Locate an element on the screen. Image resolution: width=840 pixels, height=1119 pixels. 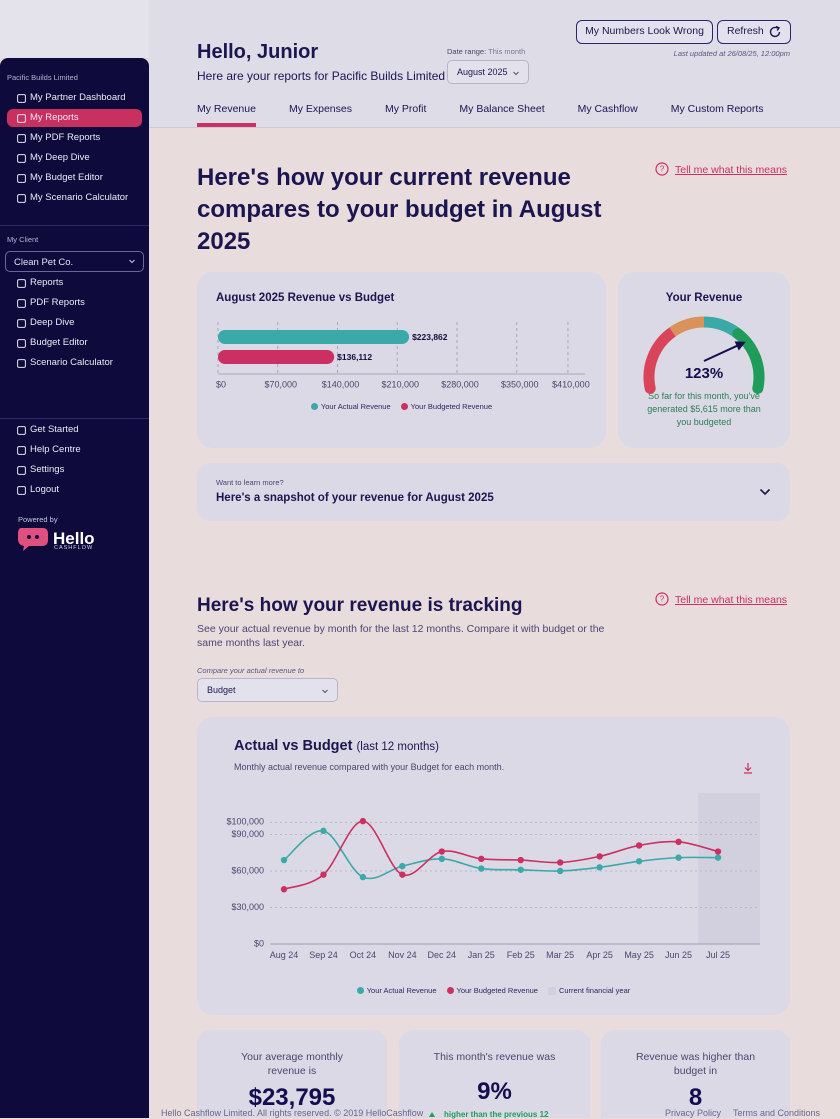
menu-label: Get Started is located at coordinates (54, 429).